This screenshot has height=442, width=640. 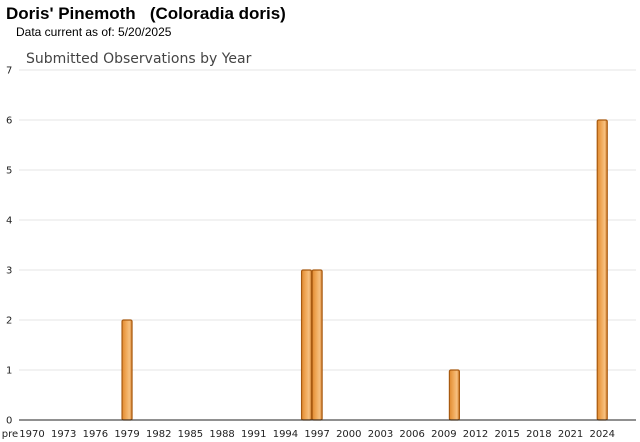 I want to click on x-tick-label: 1994, so click(x=285, y=434).